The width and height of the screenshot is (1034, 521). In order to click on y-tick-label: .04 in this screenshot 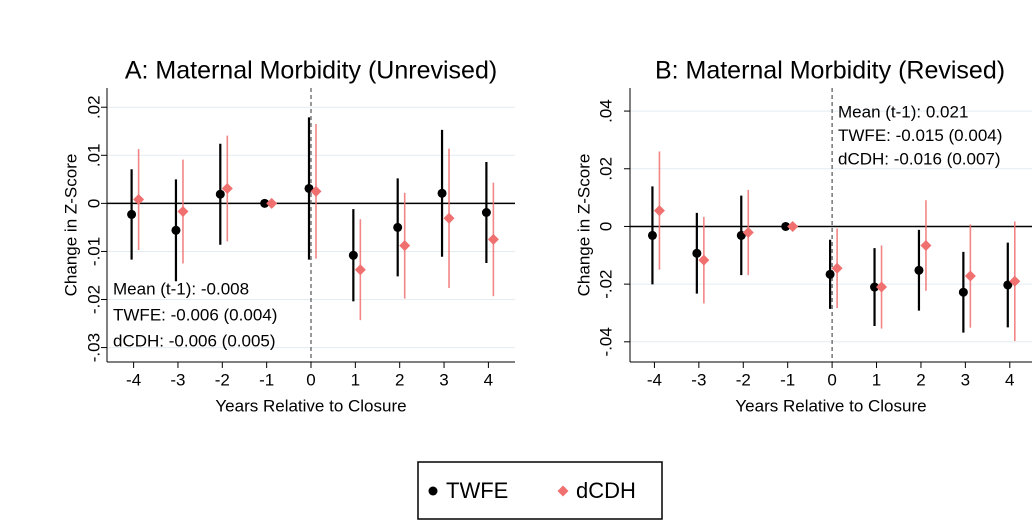, I will do `click(605, 111)`.